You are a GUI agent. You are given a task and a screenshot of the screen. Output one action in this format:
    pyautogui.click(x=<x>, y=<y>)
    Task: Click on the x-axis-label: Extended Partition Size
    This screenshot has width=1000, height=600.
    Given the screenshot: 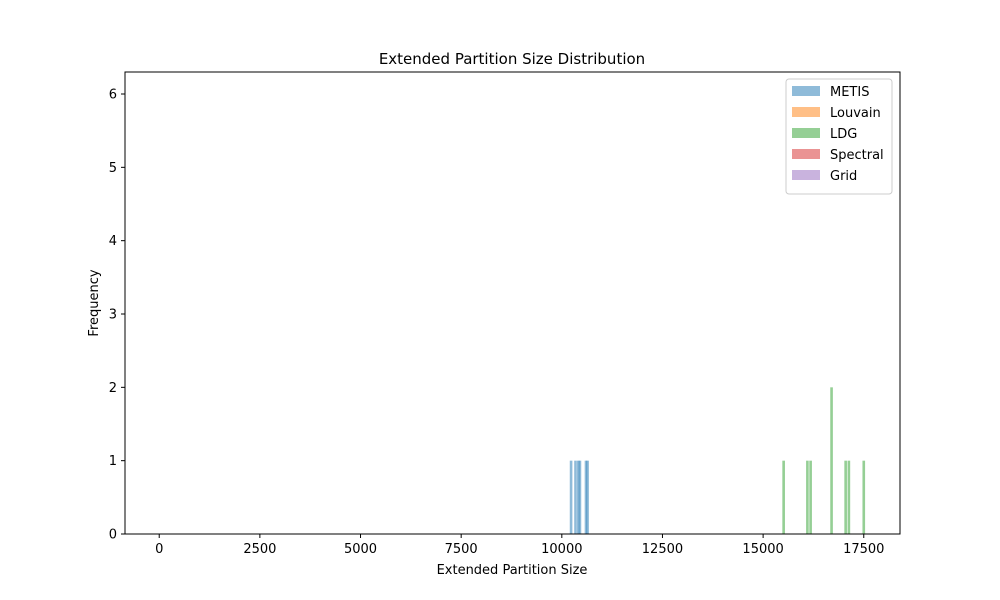 What is the action you would take?
    pyautogui.click(x=512, y=570)
    